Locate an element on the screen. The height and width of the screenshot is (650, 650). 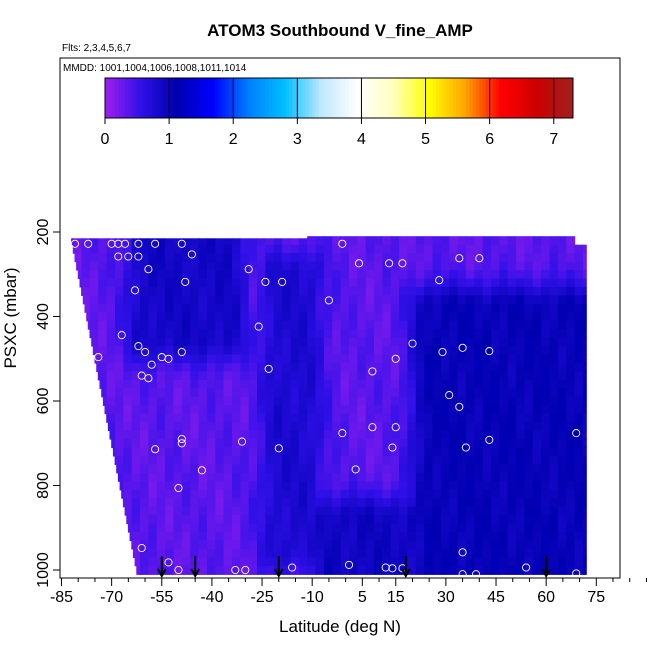
x-tick-label: -55 is located at coordinates (161, 597).